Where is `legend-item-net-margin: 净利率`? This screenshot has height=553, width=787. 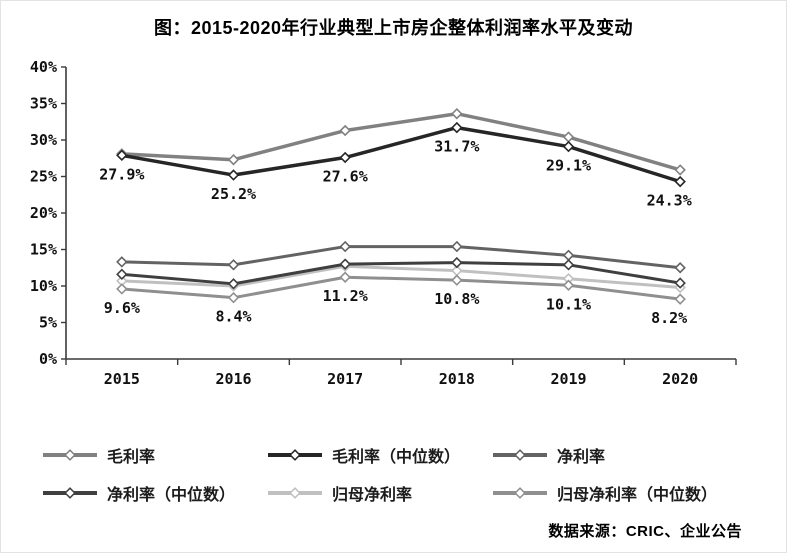 legend-item-net-margin: 净利率 is located at coordinates (621, 455).